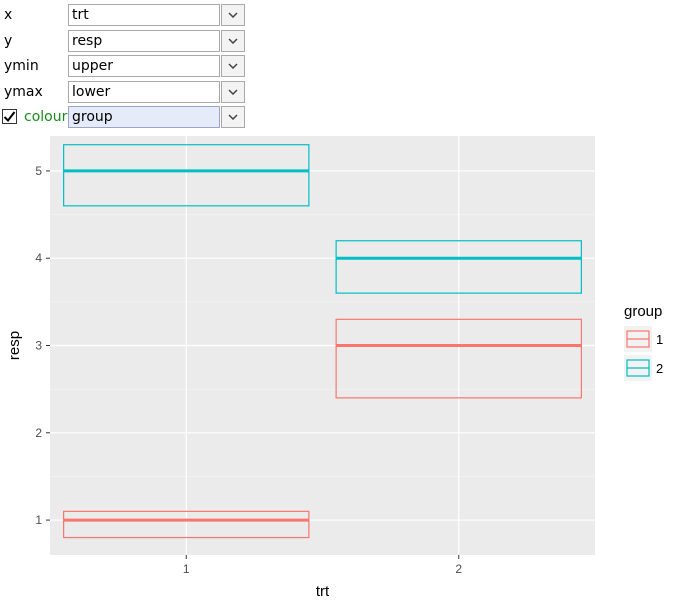  What do you see at coordinates (8, 41) in the screenshot?
I see `y-label: y` at bounding box center [8, 41].